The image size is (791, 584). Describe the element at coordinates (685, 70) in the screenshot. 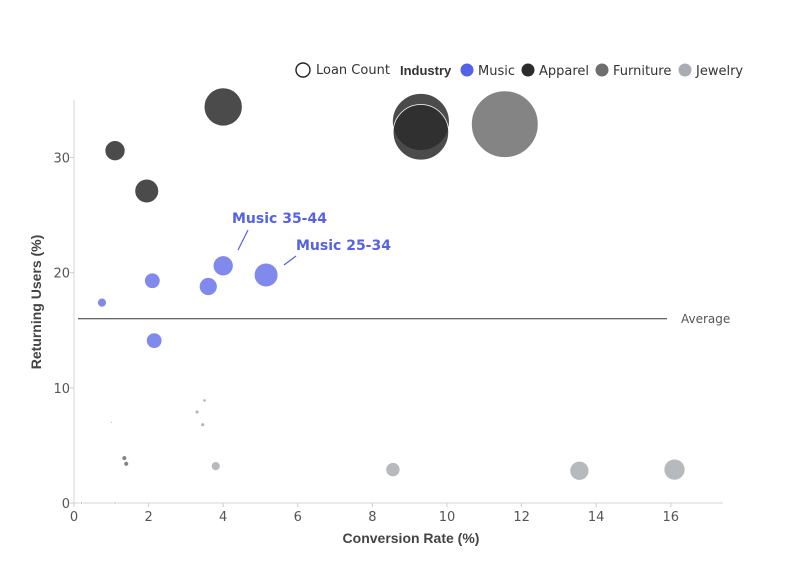

I see `legend-swatch-jewelry` at that location.